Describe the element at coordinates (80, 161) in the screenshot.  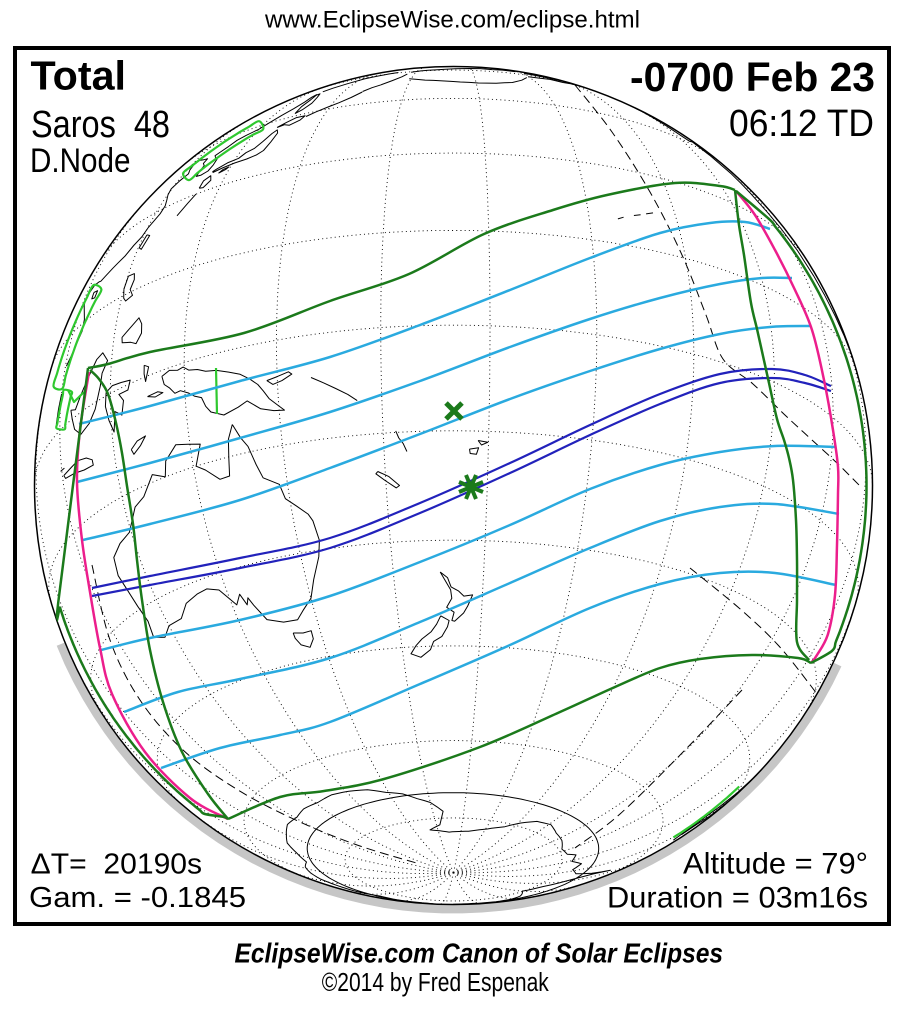
I see `svg-text: D.Node` at that location.